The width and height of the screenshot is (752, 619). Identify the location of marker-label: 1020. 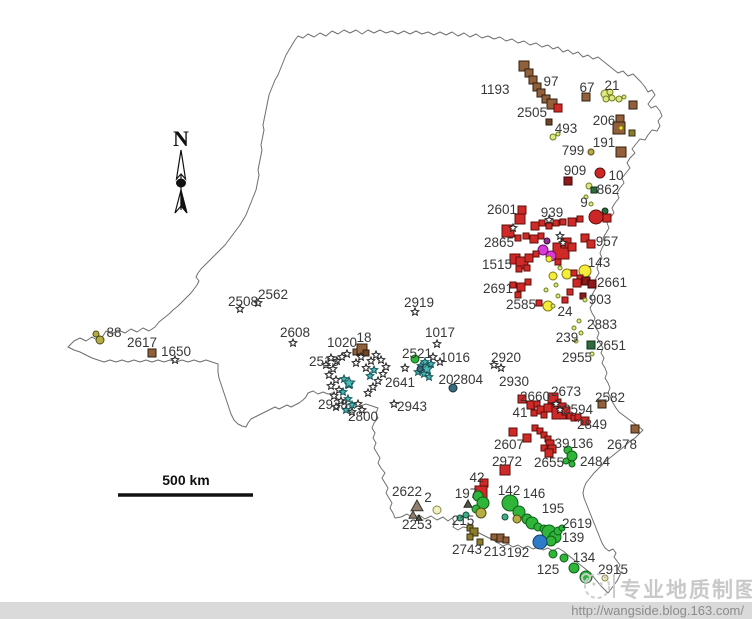
(342, 342).